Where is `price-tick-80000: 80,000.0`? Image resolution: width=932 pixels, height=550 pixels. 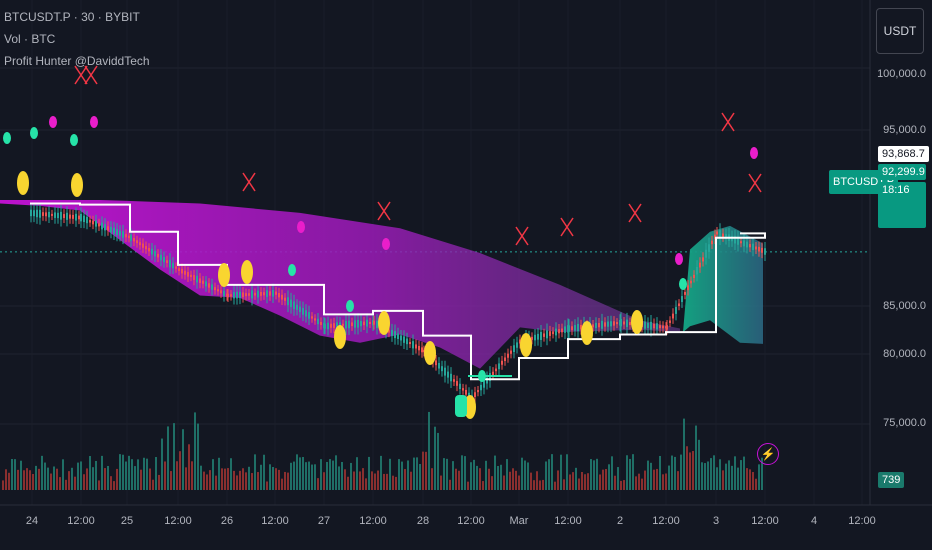 price-tick-80000: 80,000.0 is located at coordinates (904, 354).